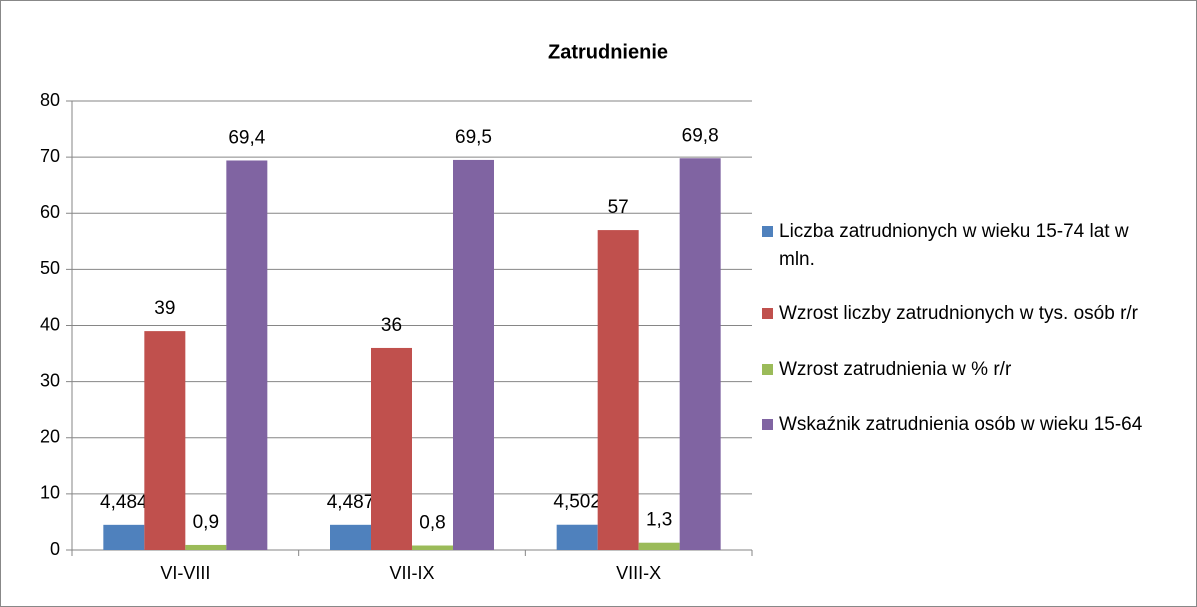 This screenshot has width=1197, height=607. What do you see at coordinates (659, 520) in the screenshot?
I see `data-label: 1,3` at bounding box center [659, 520].